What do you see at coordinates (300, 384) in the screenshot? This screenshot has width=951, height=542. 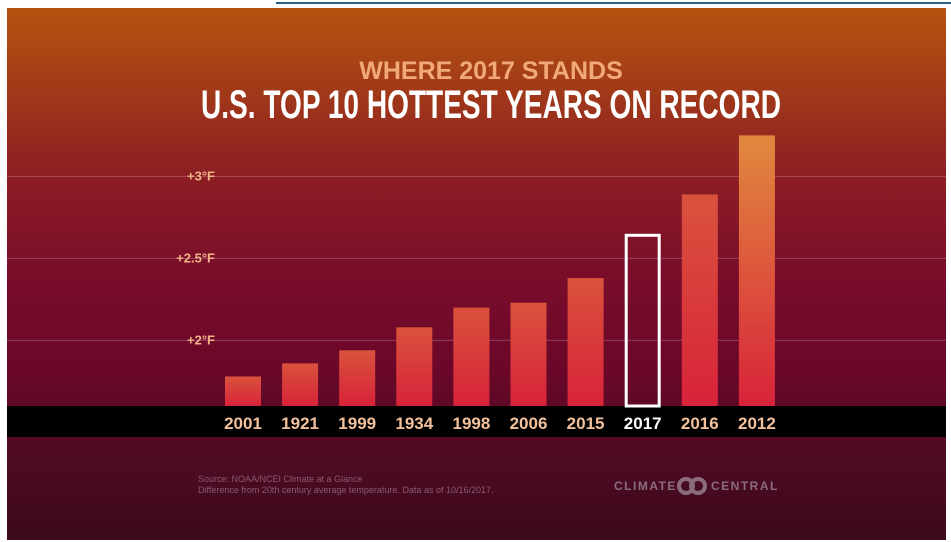 I see `bar-1921` at bounding box center [300, 384].